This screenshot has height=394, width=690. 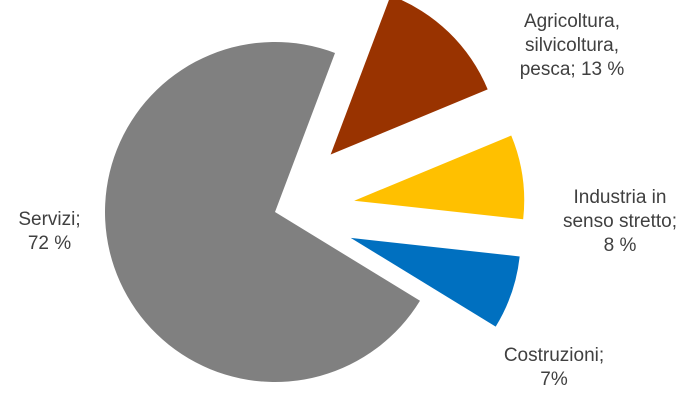 I want to click on pie-slice-industria, so click(x=439, y=177).